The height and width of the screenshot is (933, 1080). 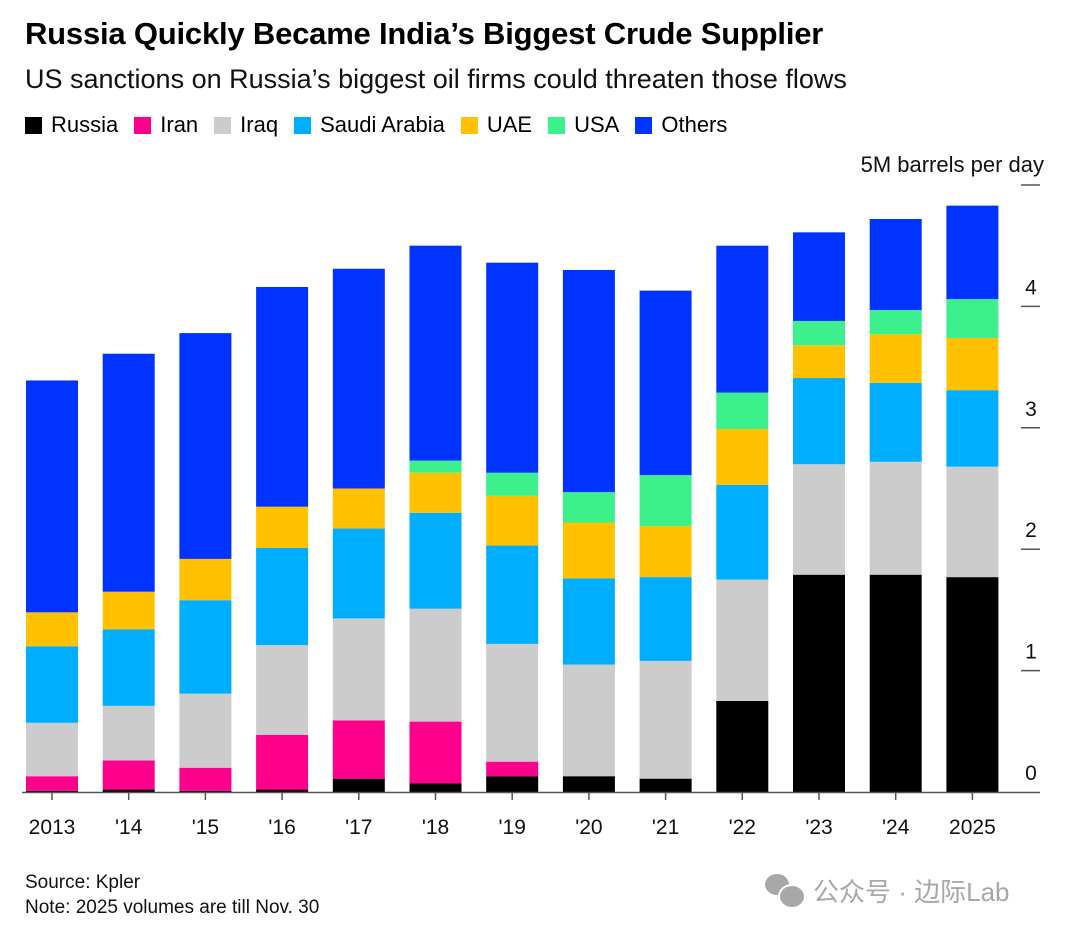 I want to click on bar-segment-saudi-arabia--22, so click(x=742, y=532).